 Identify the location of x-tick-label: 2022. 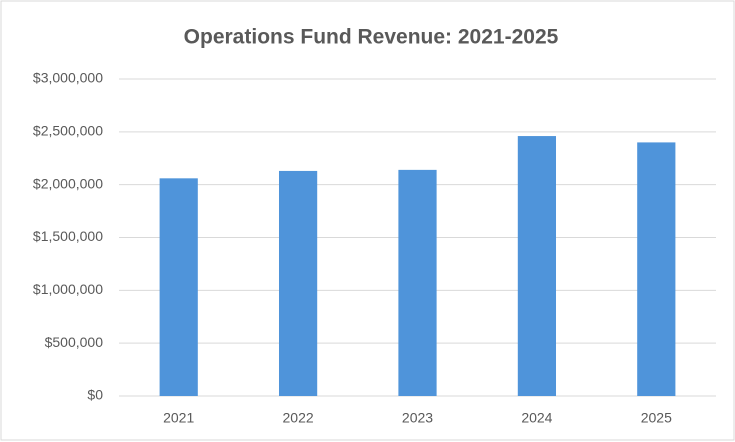
(298, 418).